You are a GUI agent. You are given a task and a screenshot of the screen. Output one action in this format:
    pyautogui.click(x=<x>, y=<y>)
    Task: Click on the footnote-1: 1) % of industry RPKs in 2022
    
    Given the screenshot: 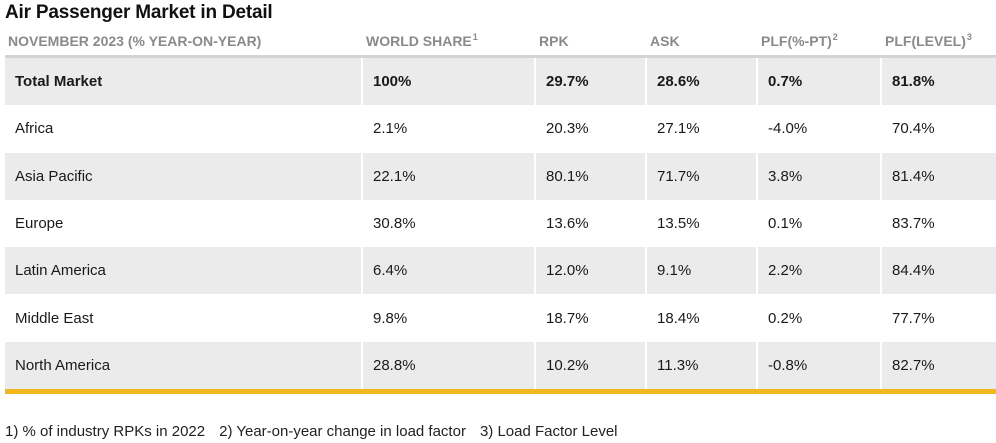 What is the action you would take?
    pyautogui.click(x=105, y=431)
    